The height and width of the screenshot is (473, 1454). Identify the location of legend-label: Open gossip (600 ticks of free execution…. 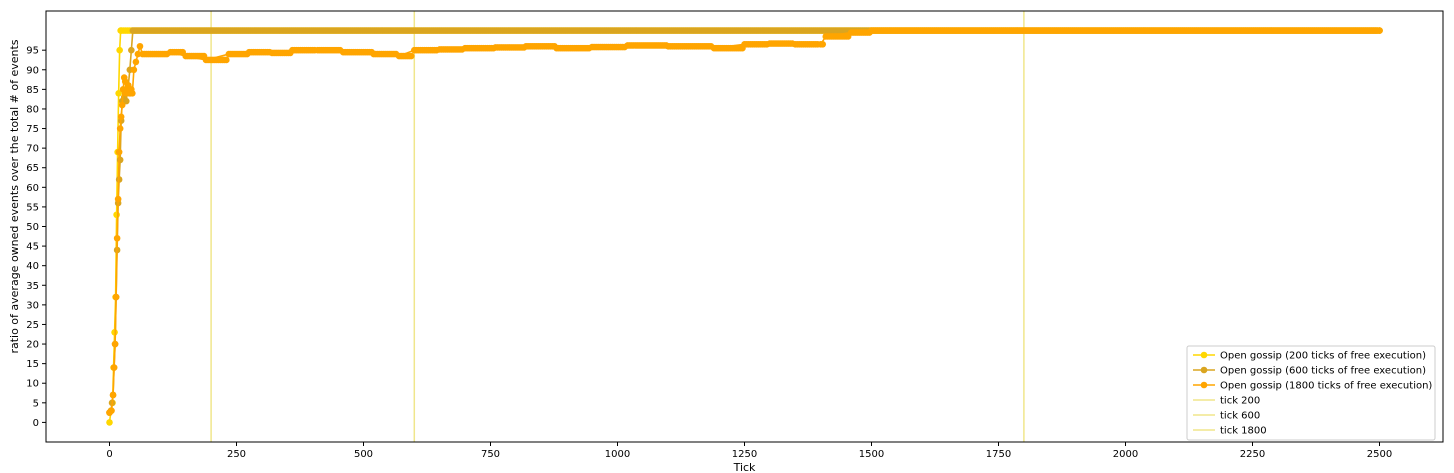
(1323, 371).